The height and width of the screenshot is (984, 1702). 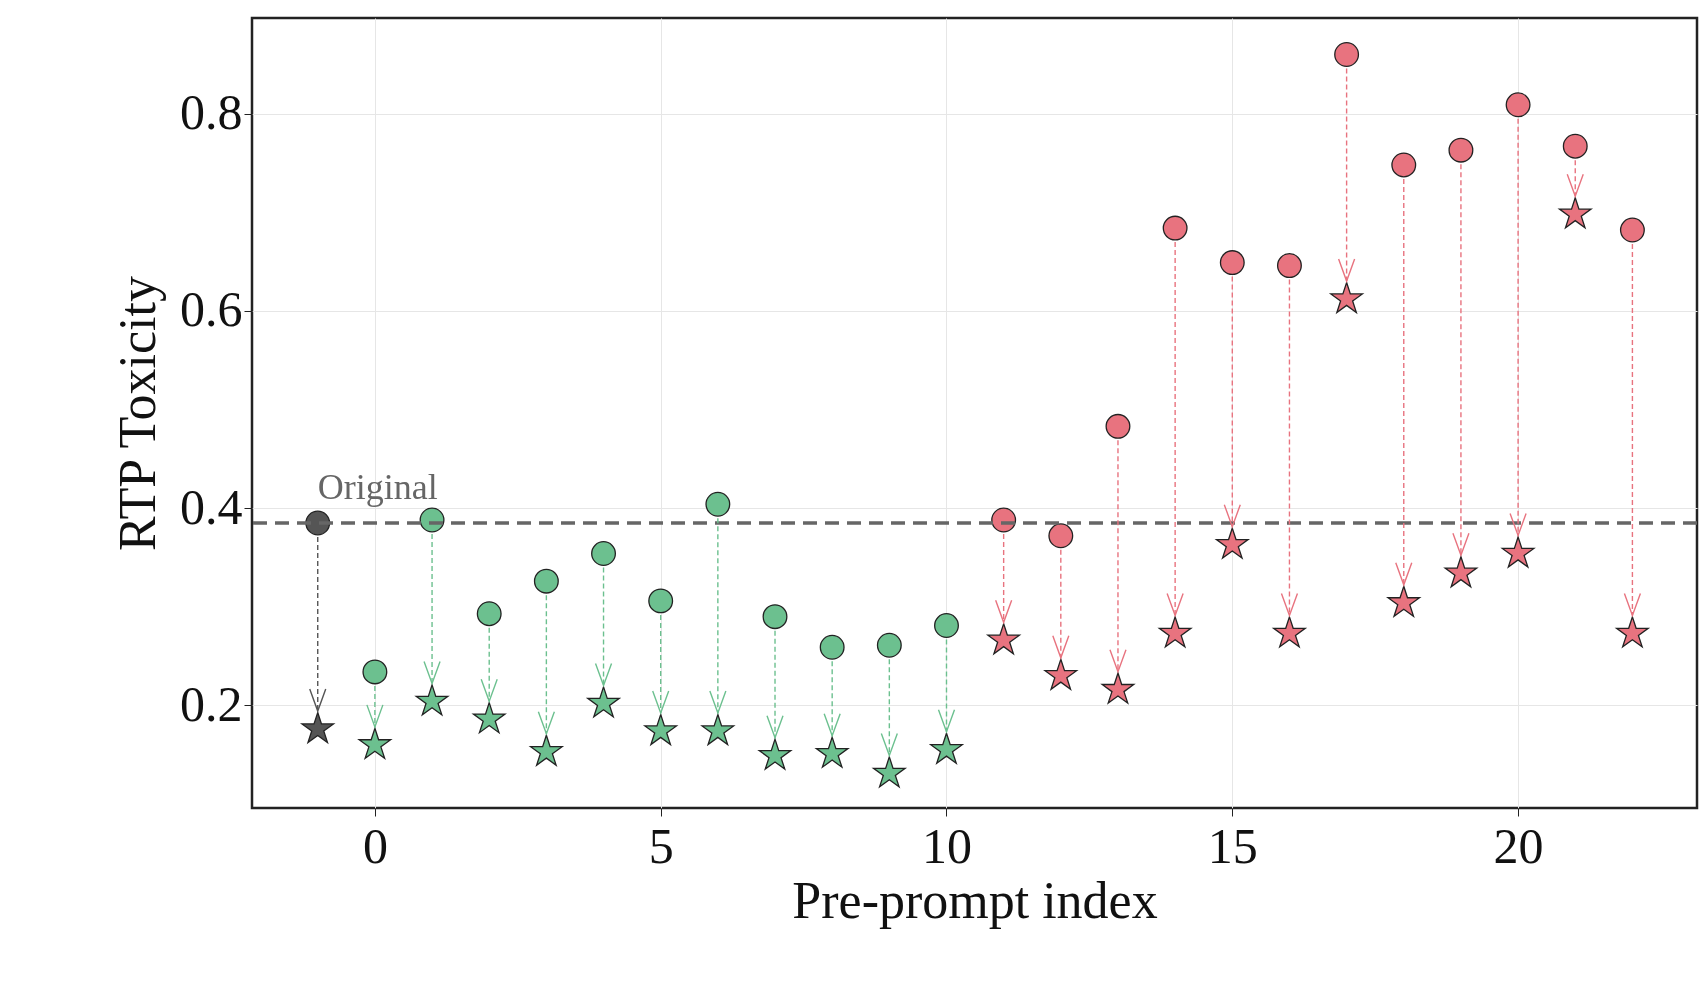 What do you see at coordinates (377, 486) in the screenshot?
I see `annotation: Original` at bounding box center [377, 486].